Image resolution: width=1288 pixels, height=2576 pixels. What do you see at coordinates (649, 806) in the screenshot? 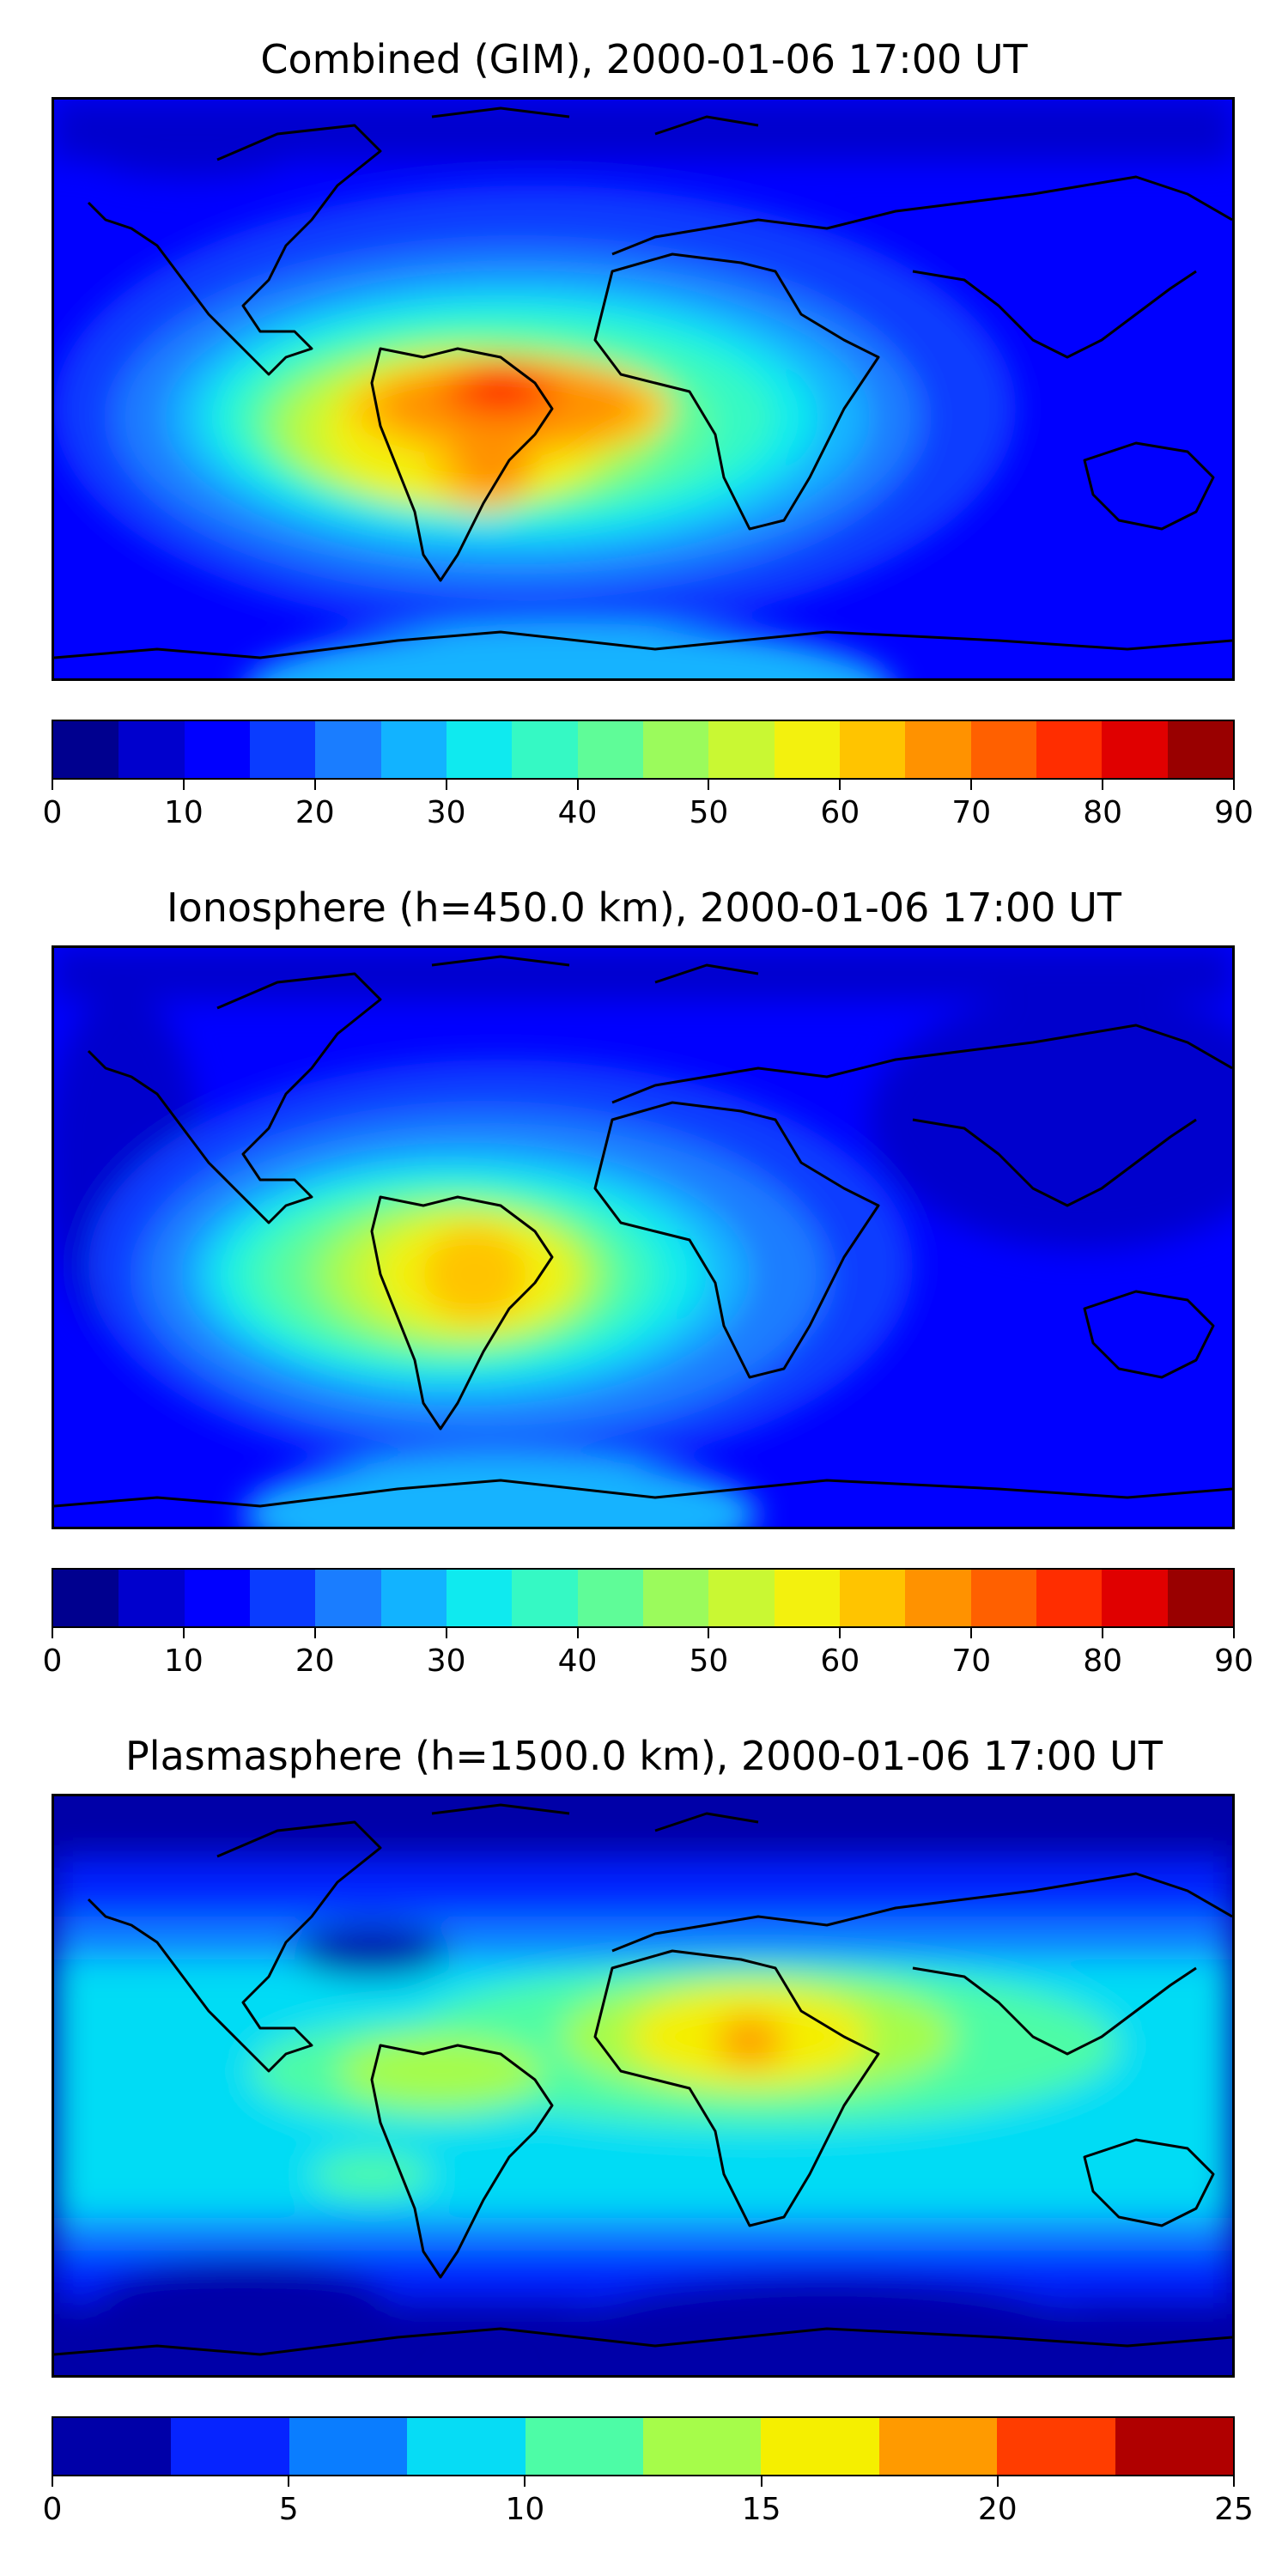
I see `panel1-colorbar-ticks: 0 10 20 30 40 50 60 70 80 90` at bounding box center [649, 806].